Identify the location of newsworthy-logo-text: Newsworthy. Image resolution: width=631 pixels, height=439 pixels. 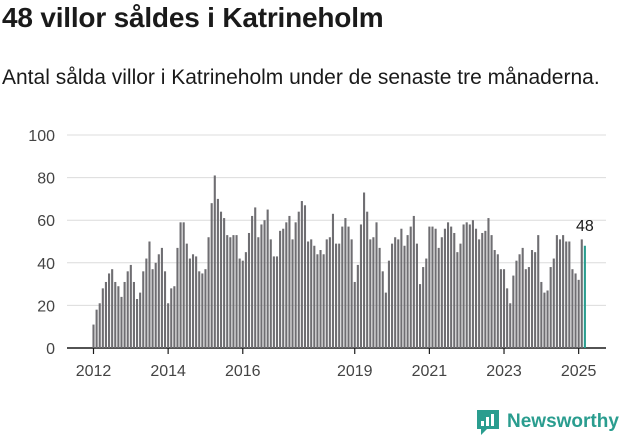
(563, 421).